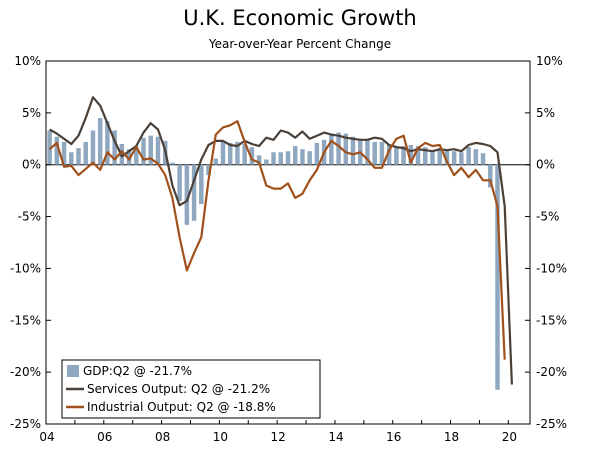 This screenshot has height=452, width=600. What do you see at coordinates (545, 113) in the screenshot?
I see `y-tick-label-right: 5%` at bounding box center [545, 113].